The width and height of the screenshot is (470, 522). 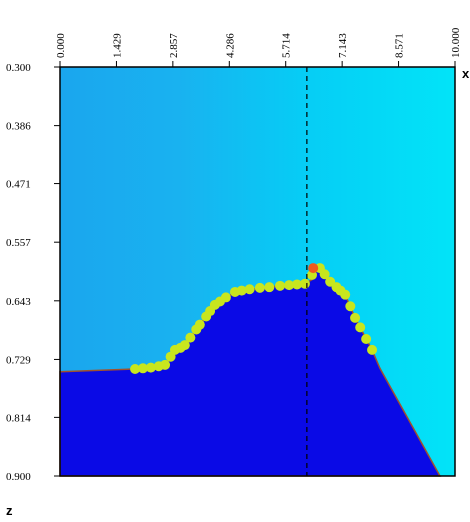 I want to click on y-tick-label: 0.814, so click(x=18, y=418).